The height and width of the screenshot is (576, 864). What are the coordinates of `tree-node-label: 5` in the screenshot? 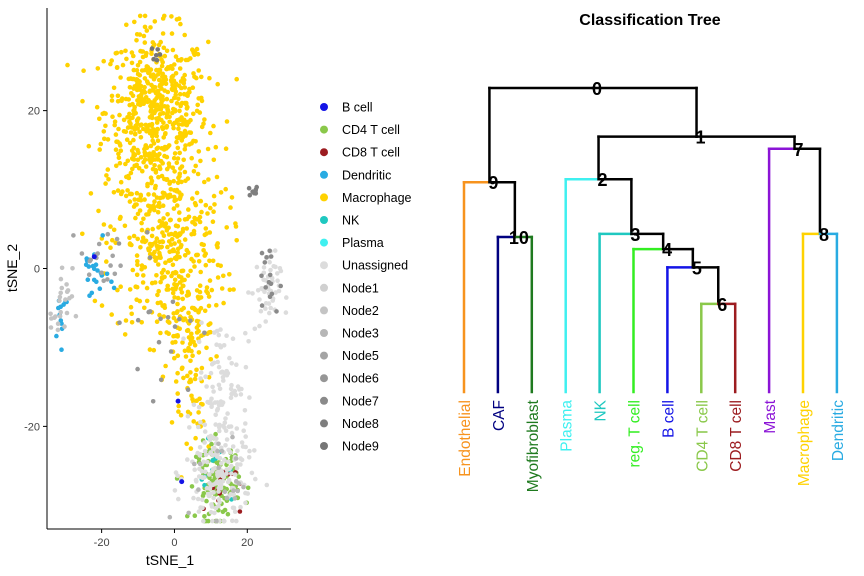 It's located at (697, 268).